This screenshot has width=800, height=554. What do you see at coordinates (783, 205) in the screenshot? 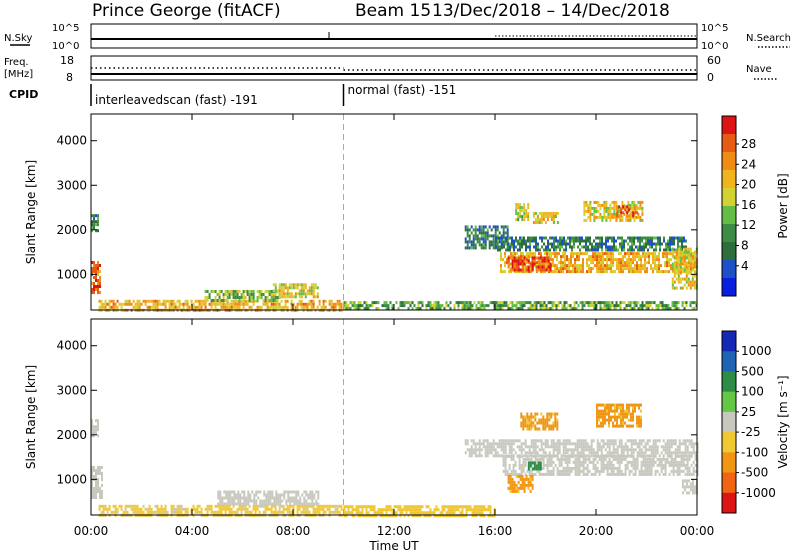
I see `colorbar-label: Power [dB]` at bounding box center [783, 205].